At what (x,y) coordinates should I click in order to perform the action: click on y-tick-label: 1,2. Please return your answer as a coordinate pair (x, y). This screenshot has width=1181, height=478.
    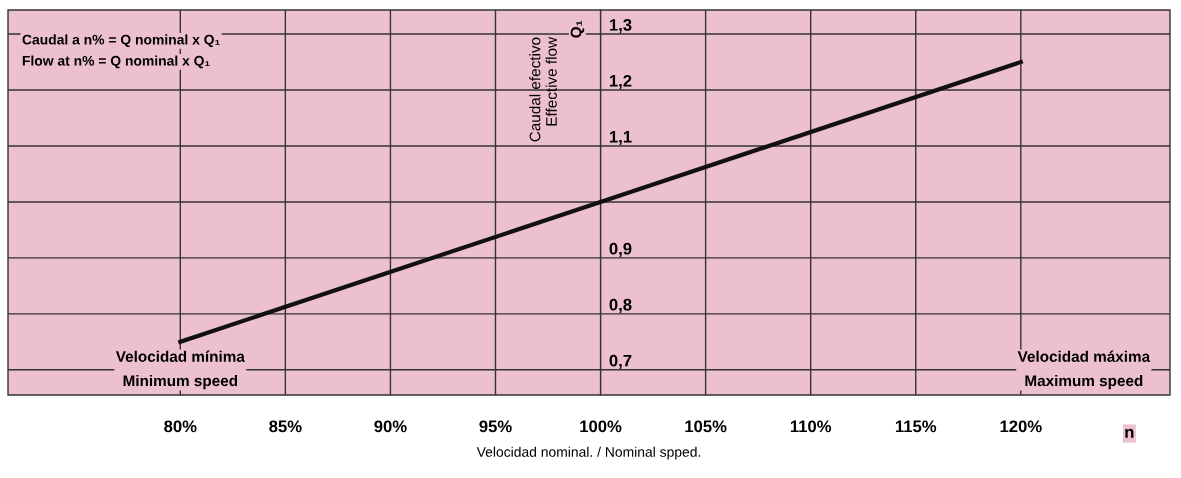
    Looking at the image, I should click on (620, 82).